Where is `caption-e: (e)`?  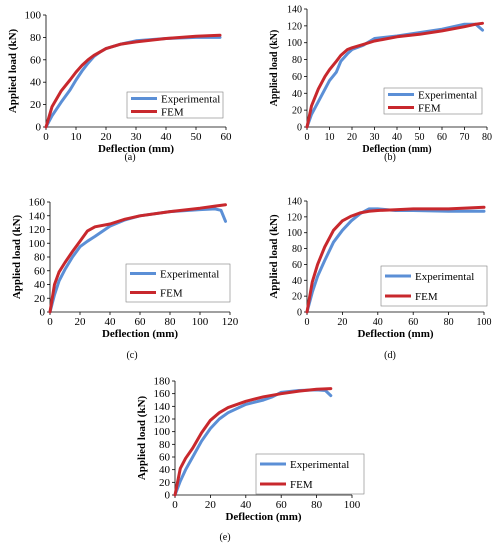 caption-e: (e) is located at coordinates (225, 537).